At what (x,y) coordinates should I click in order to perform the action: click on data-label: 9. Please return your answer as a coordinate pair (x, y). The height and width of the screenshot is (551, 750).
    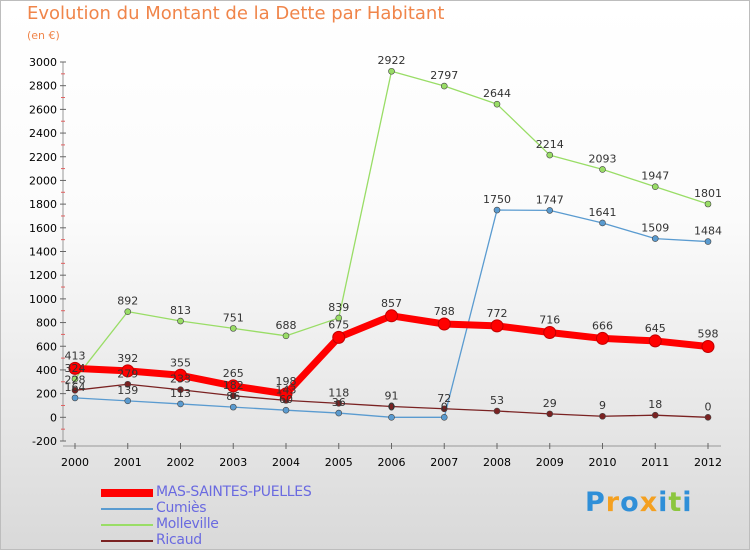
    Looking at the image, I should click on (602, 405).